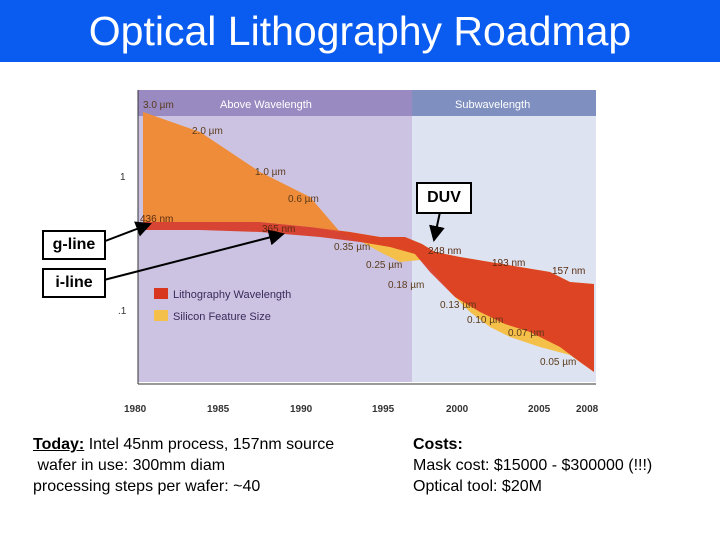 Image resolution: width=720 pixels, height=540 pixels. What do you see at coordinates (161, 293) in the screenshot?
I see `legend-wavelength-swatch` at bounding box center [161, 293].